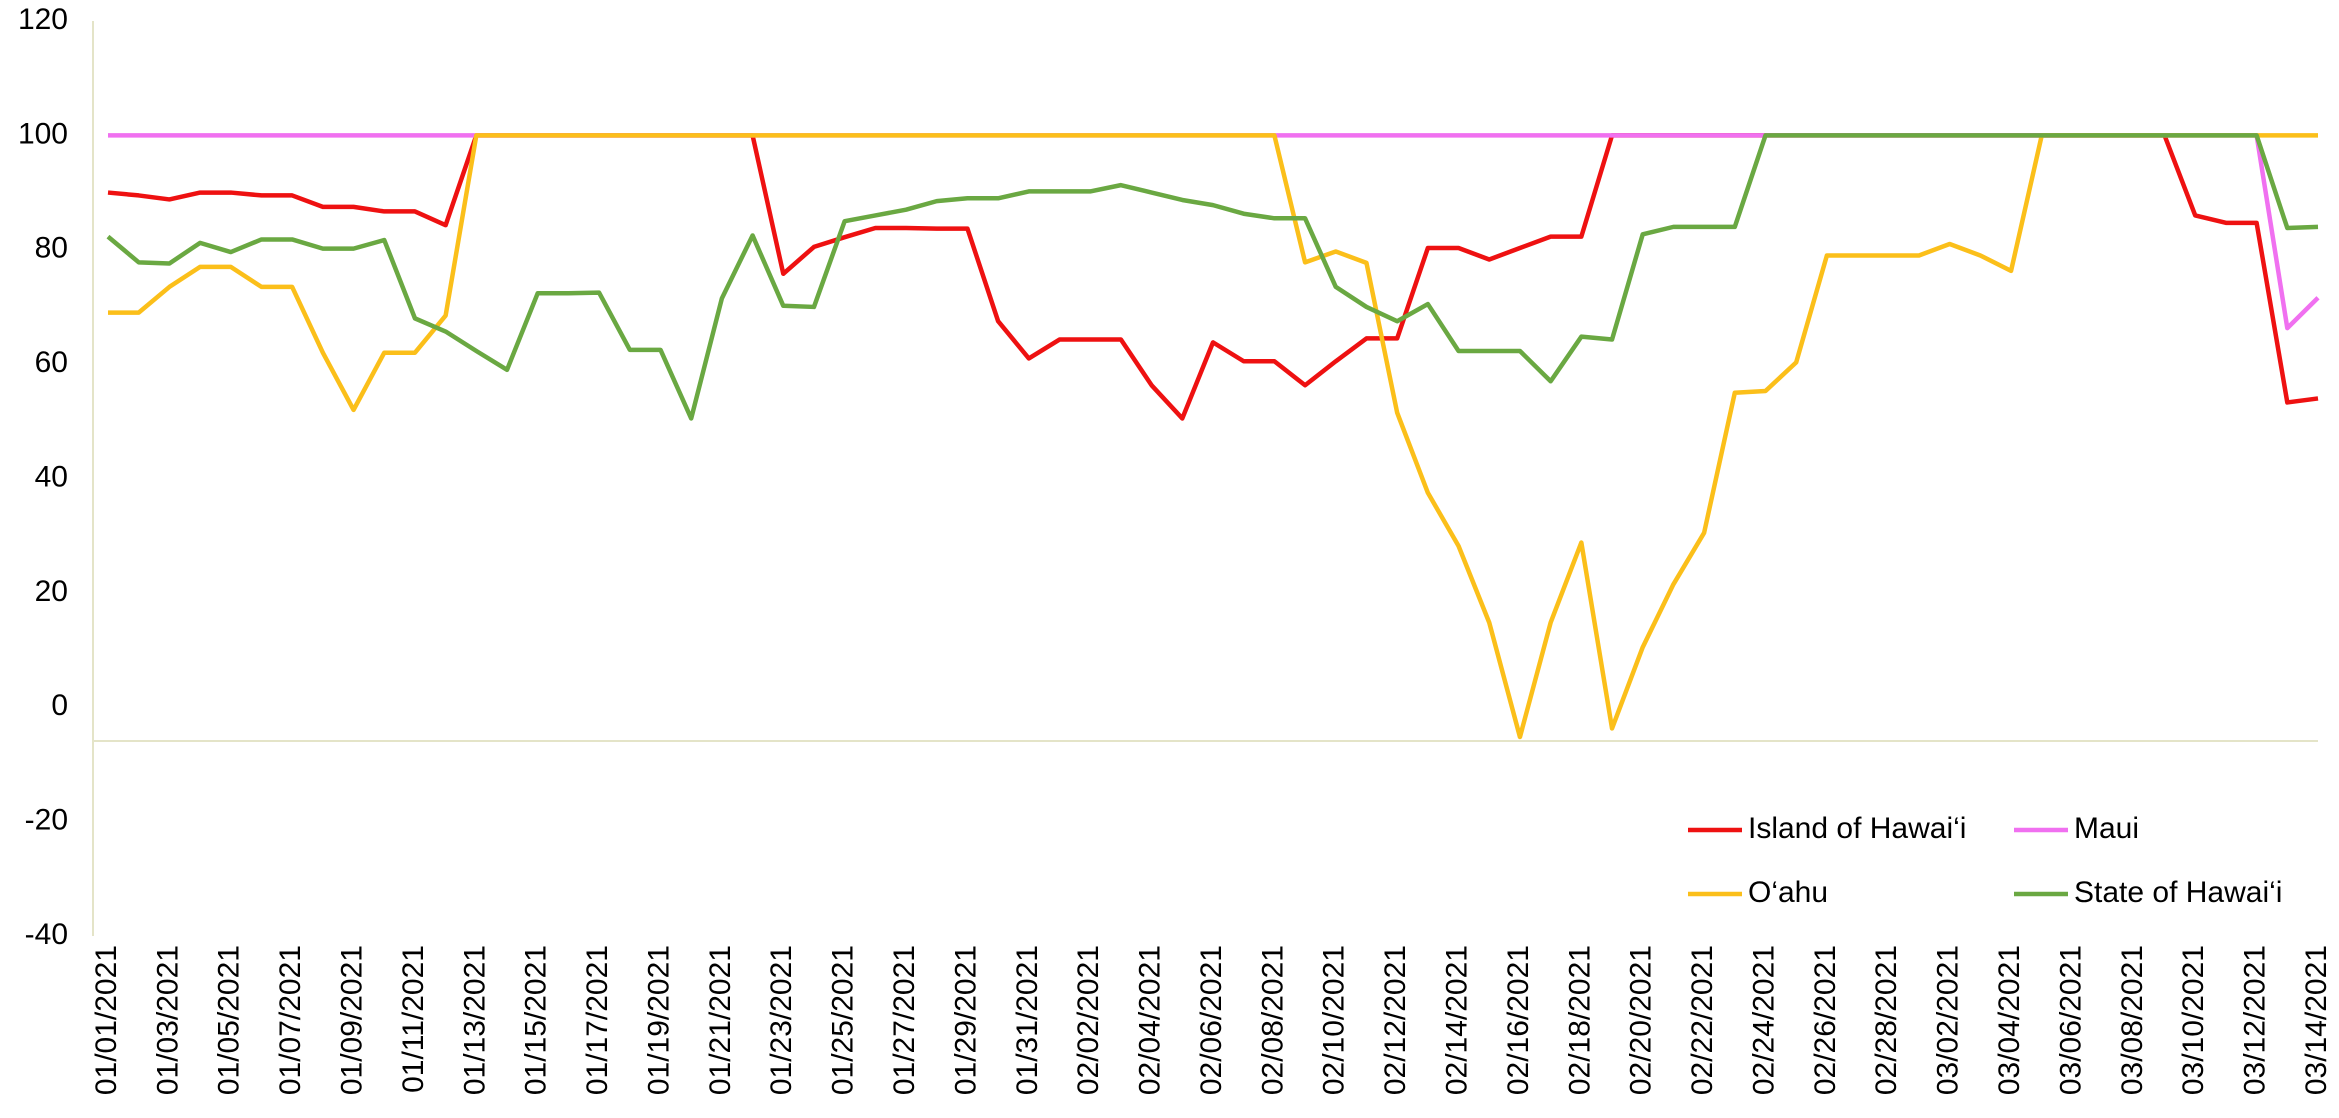  Describe the element at coordinates (1334, 1020) in the screenshot. I see `x-tick-label: 02/10/2021` at that location.